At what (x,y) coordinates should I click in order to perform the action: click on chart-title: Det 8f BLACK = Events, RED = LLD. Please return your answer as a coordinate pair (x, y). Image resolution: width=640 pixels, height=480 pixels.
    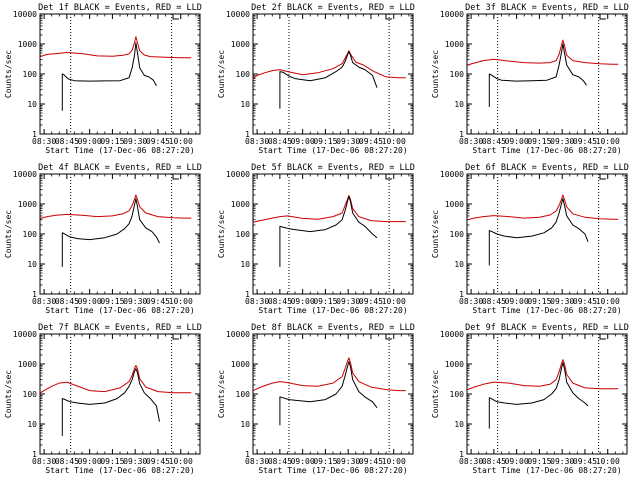
    Looking at the image, I should click on (333, 328).